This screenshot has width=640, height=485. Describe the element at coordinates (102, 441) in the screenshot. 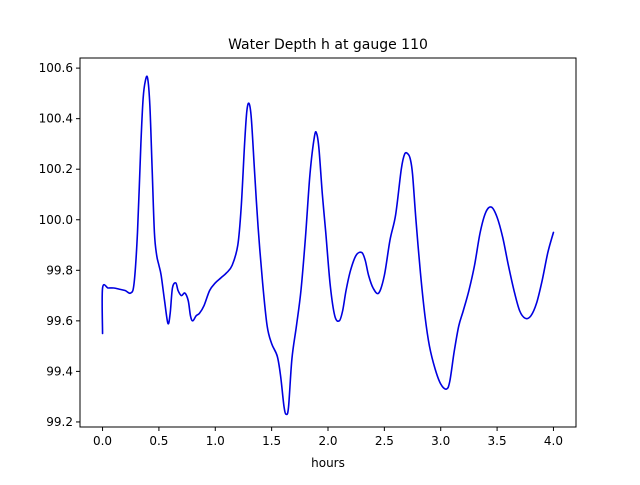

I see `x-tick-label: 0.0` at that location.